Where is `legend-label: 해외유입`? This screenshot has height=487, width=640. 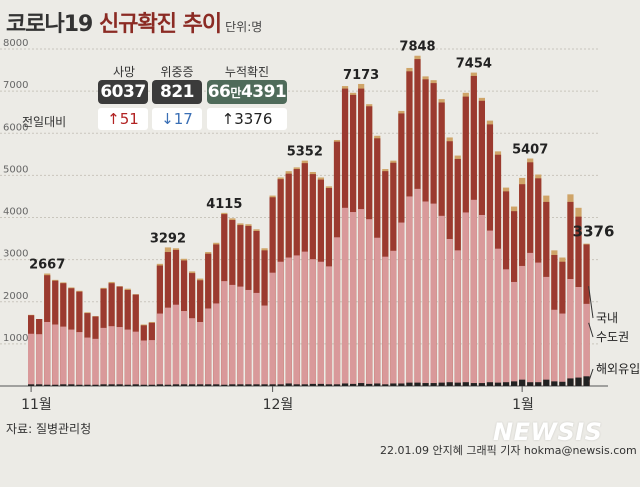
legend-label: 해외유입 is located at coordinates (618, 369).